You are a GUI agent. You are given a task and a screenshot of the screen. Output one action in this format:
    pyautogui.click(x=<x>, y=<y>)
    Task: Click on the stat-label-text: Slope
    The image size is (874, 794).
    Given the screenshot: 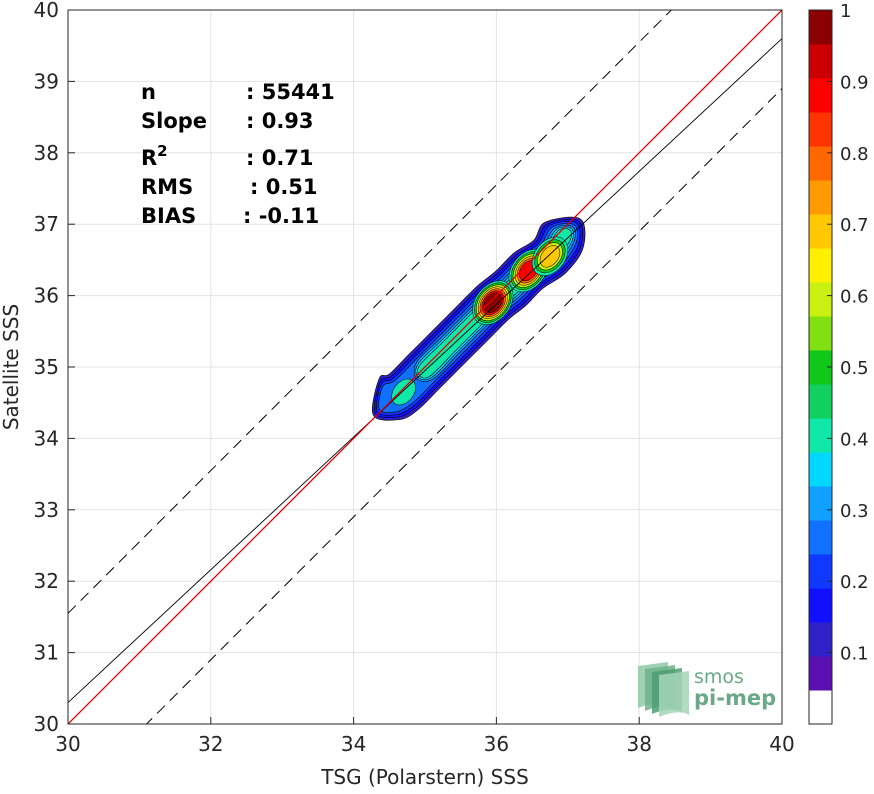 What is the action you would take?
    pyautogui.click(x=174, y=121)
    